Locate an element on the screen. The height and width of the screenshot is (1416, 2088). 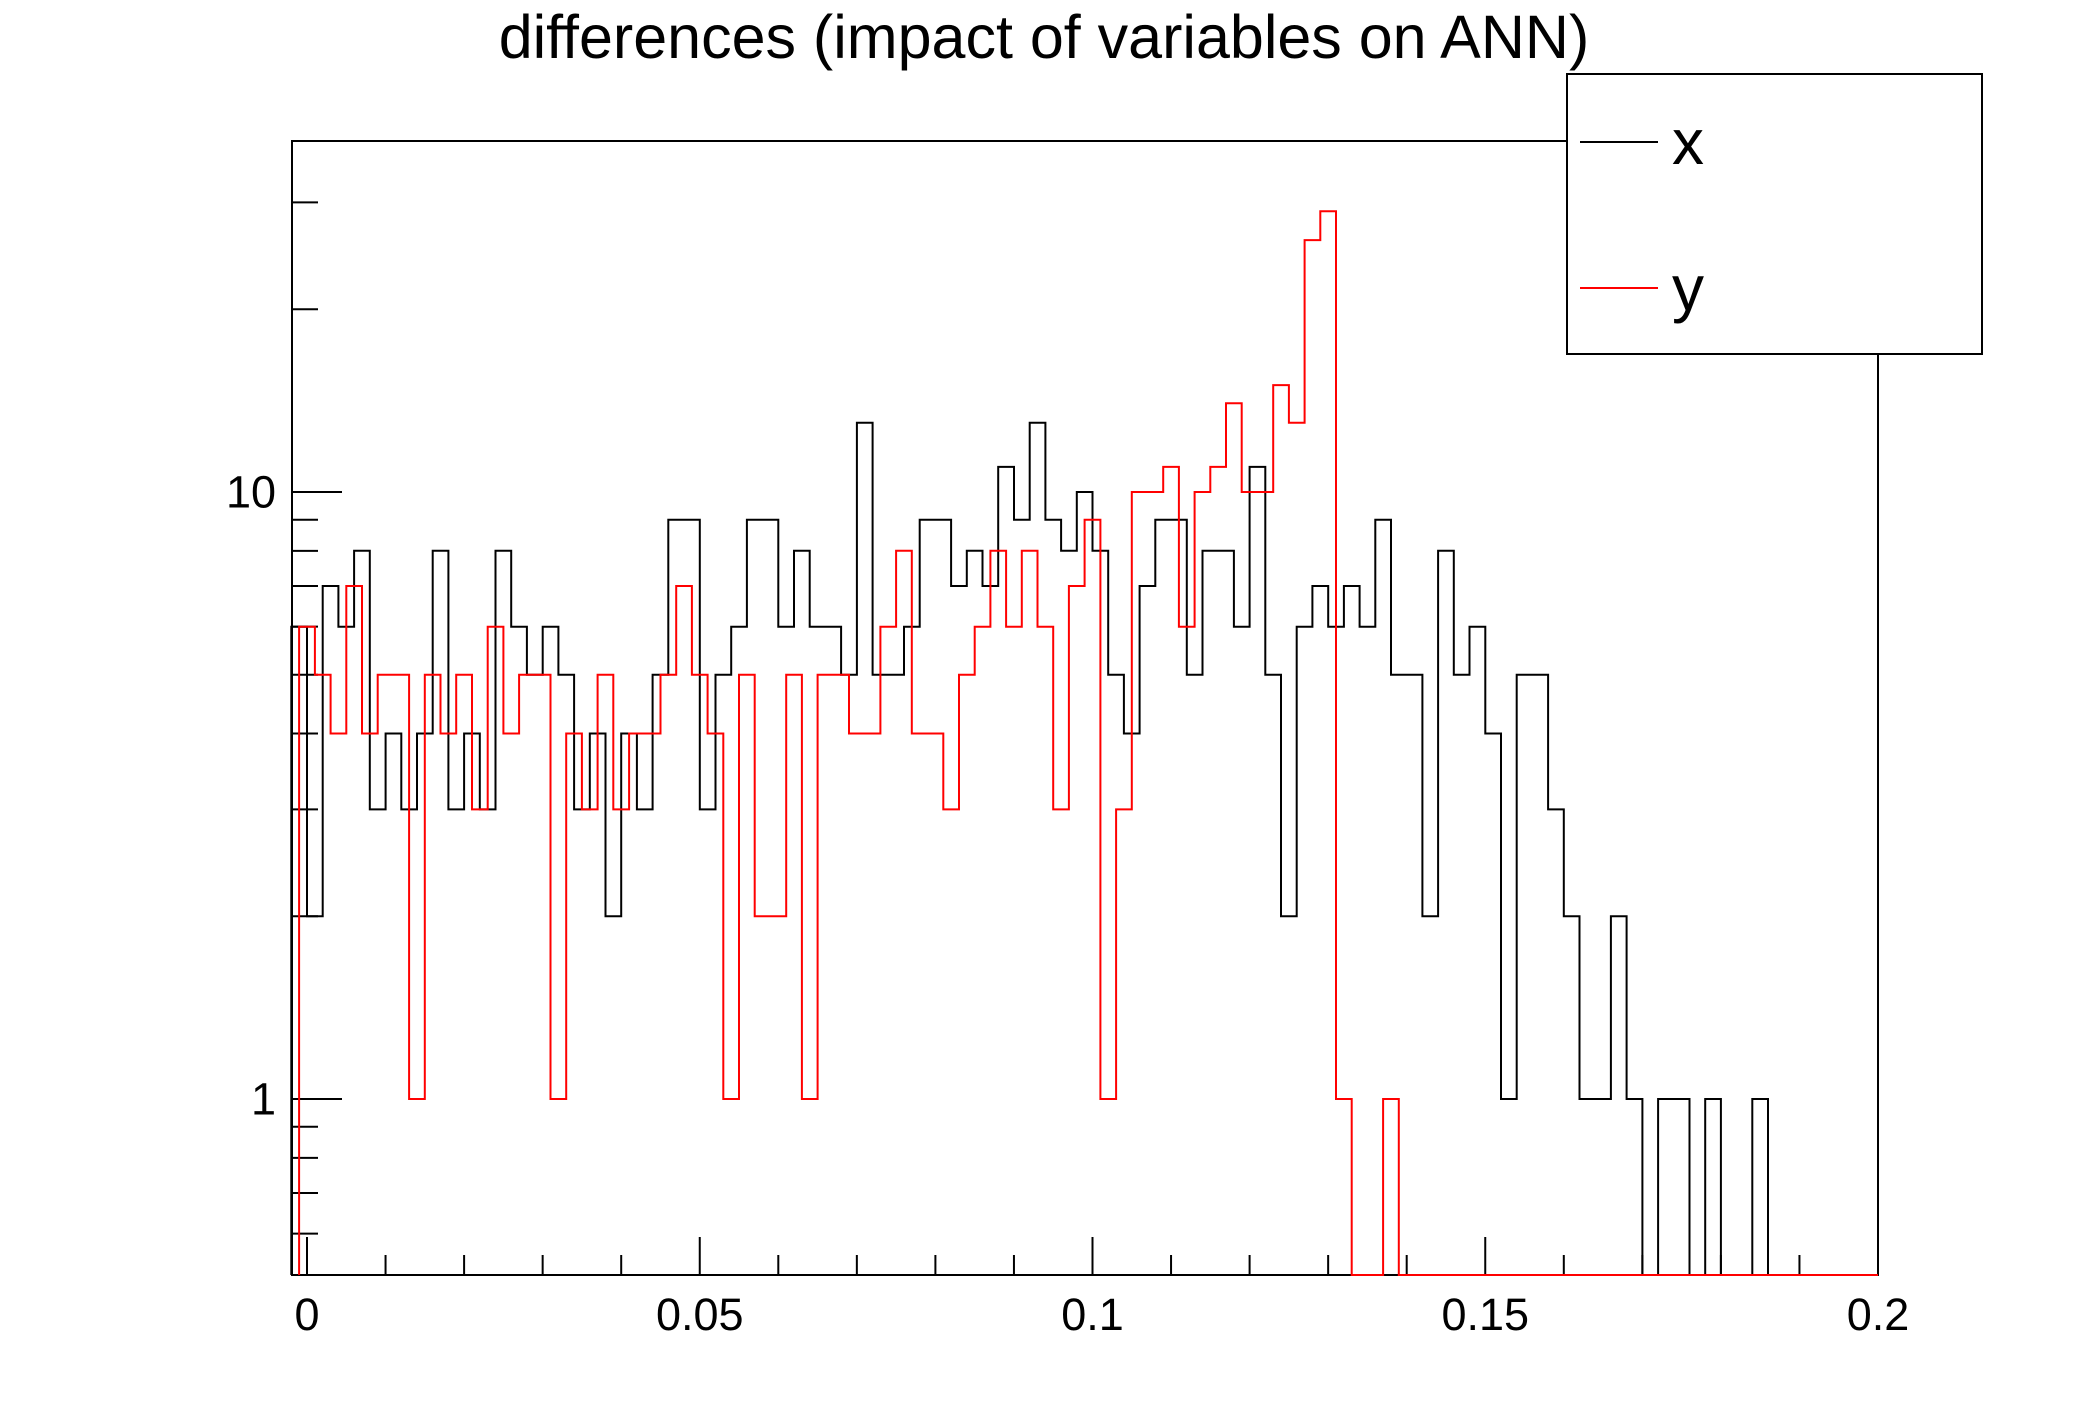
x-axis-tick-label: 0 is located at coordinates (306, 1314).